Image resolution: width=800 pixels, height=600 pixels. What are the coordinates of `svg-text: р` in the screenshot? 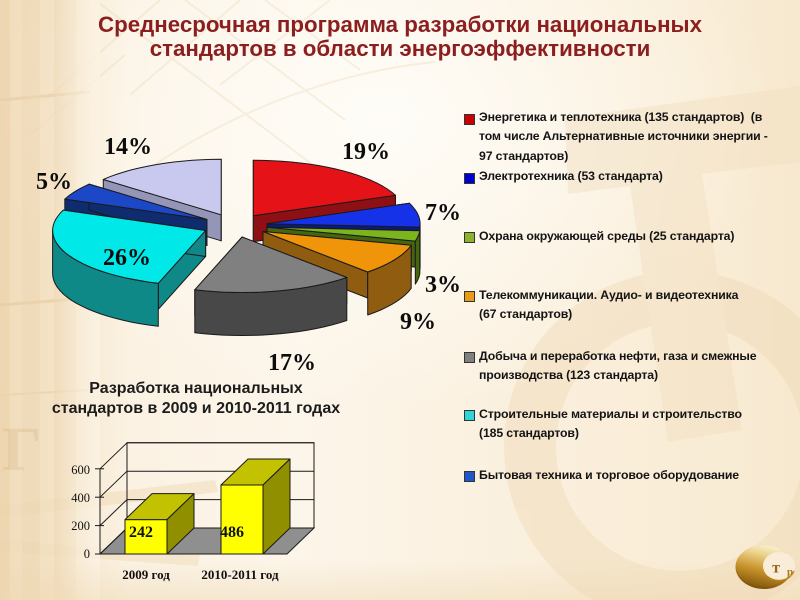 It's located at (790, 572).